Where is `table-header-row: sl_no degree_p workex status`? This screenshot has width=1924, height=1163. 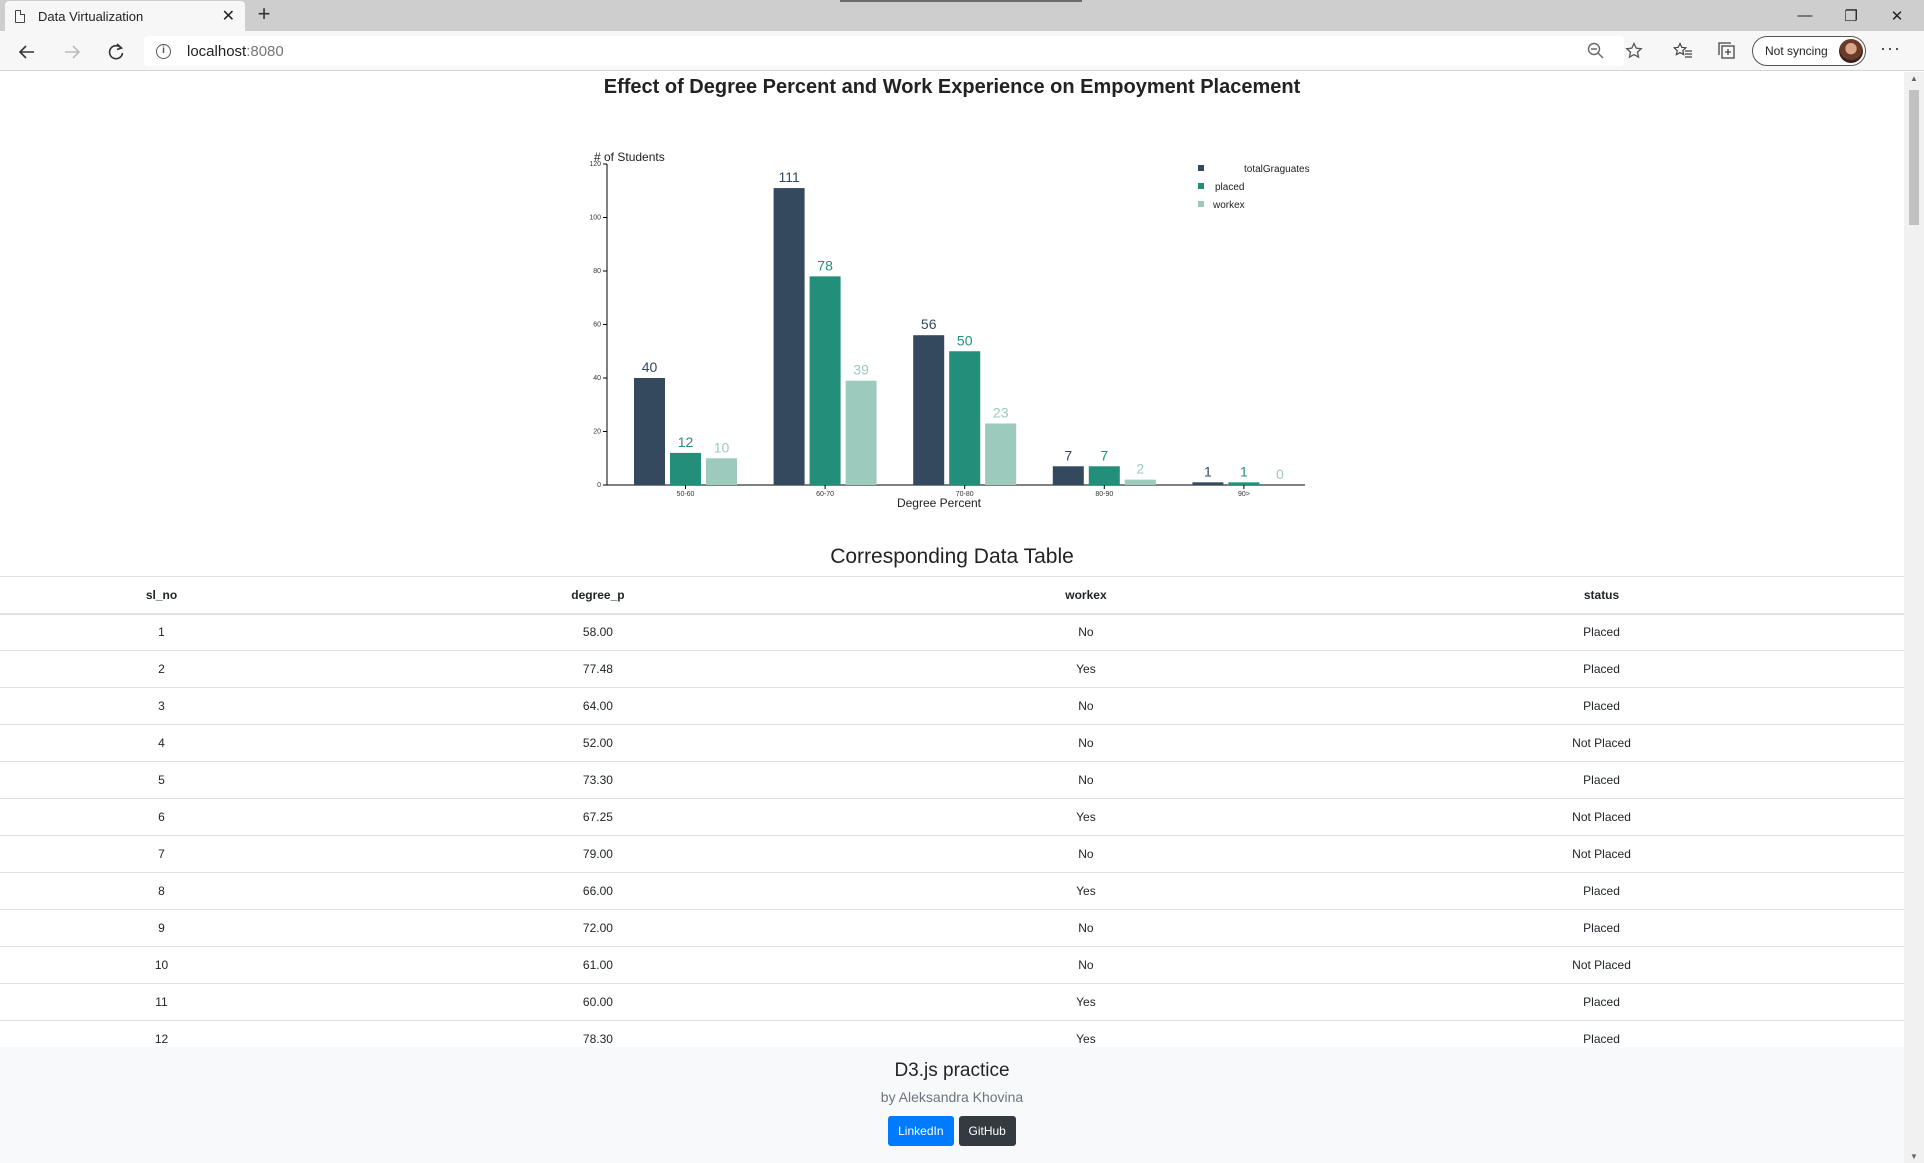 table-header-row: sl_no degree_p workex status is located at coordinates (952, 595).